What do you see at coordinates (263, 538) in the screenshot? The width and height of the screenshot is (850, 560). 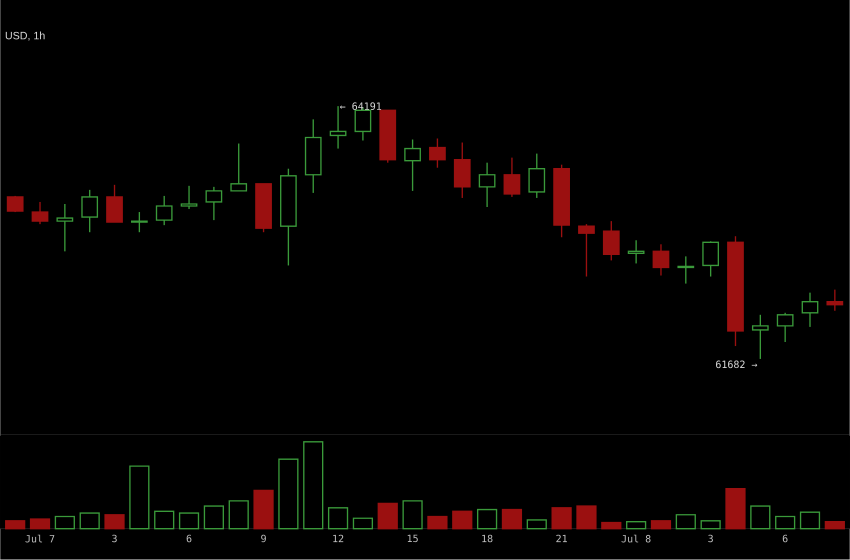 I see `x-tick-label: 9` at bounding box center [263, 538].